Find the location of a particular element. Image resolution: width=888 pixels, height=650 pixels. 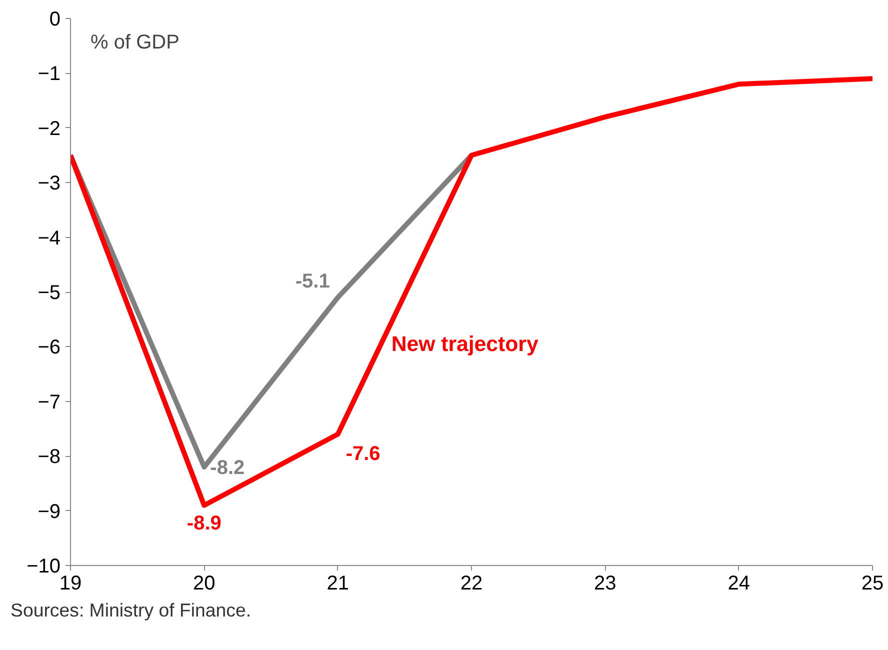

y-tick-label: −8 is located at coordinates (49, 457).